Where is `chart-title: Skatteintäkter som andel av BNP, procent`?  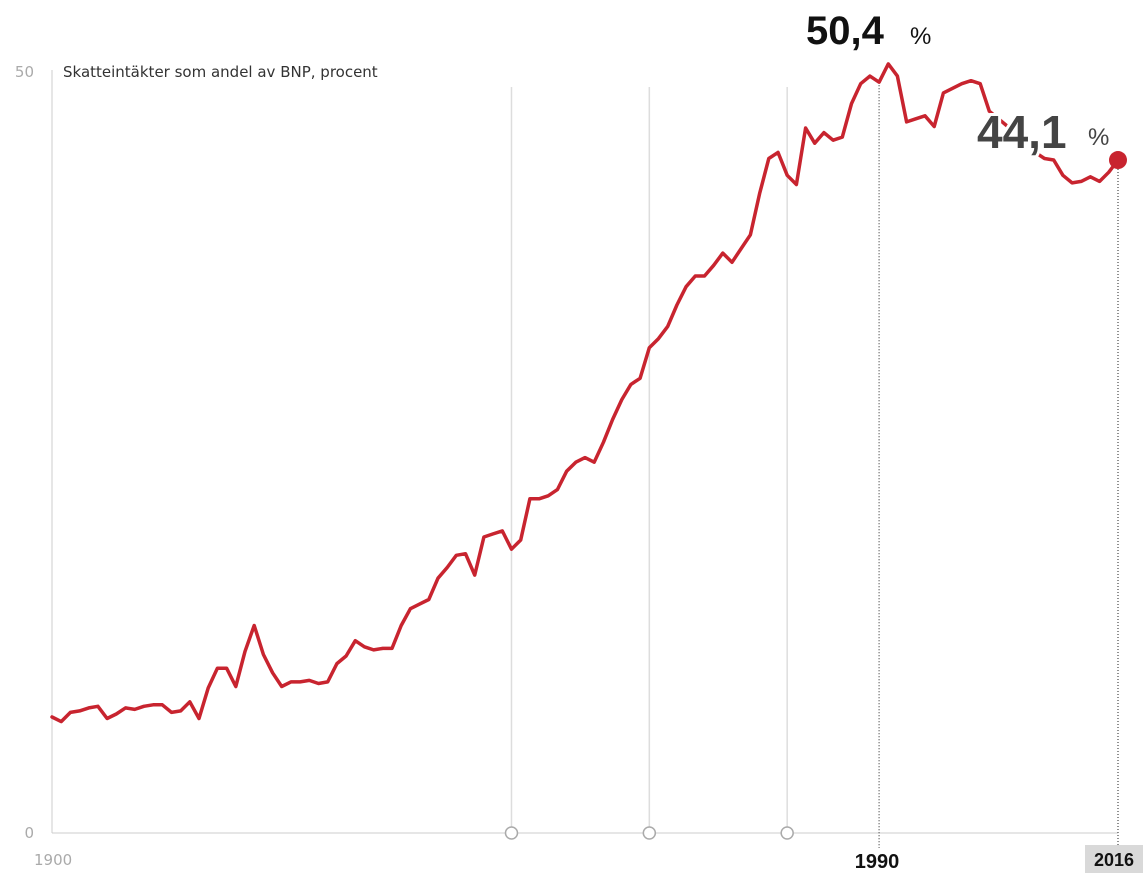
chart-title: Skatteintäkter som andel av BNP, procent is located at coordinates (220, 72).